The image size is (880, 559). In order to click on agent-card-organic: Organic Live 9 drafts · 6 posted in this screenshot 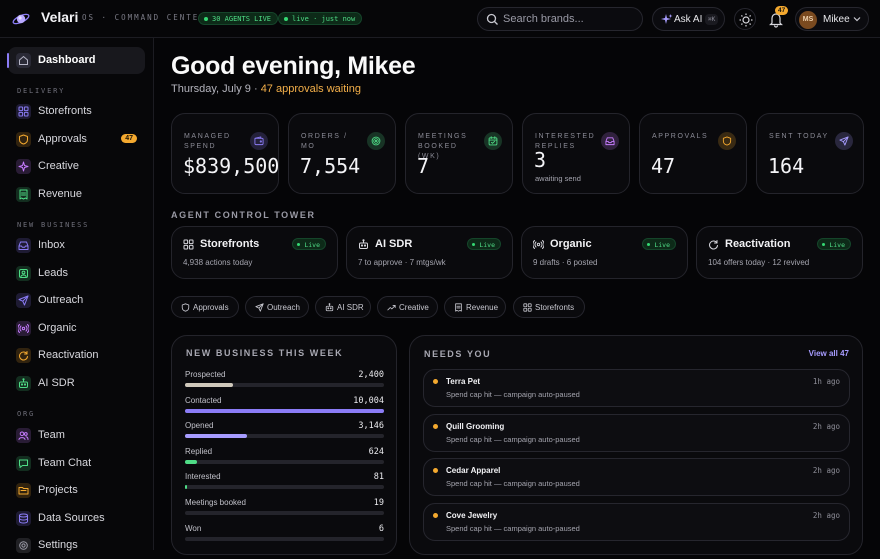, I will do `click(604, 252)`.